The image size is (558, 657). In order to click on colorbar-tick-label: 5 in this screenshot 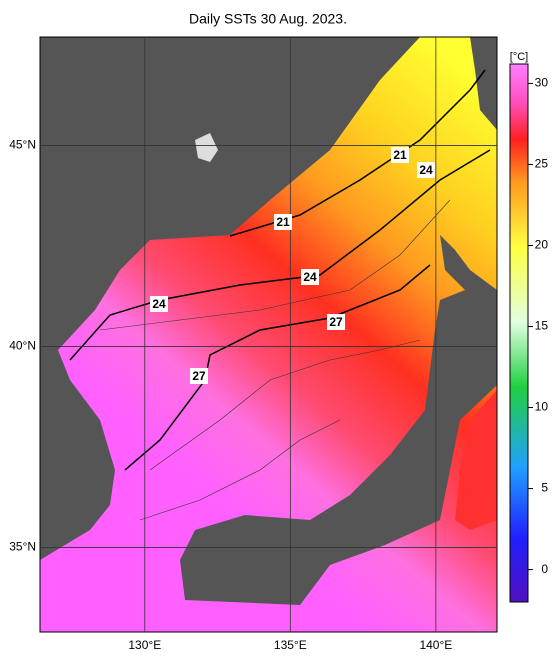, I will do `click(544, 488)`.